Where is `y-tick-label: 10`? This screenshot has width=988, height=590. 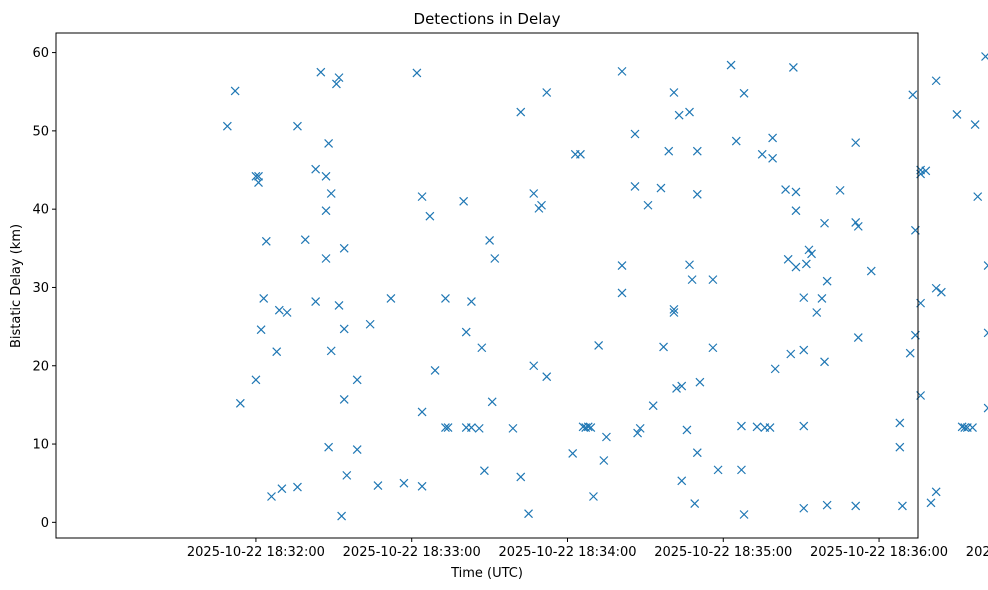 y-tick-label: 10 is located at coordinates (40, 445).